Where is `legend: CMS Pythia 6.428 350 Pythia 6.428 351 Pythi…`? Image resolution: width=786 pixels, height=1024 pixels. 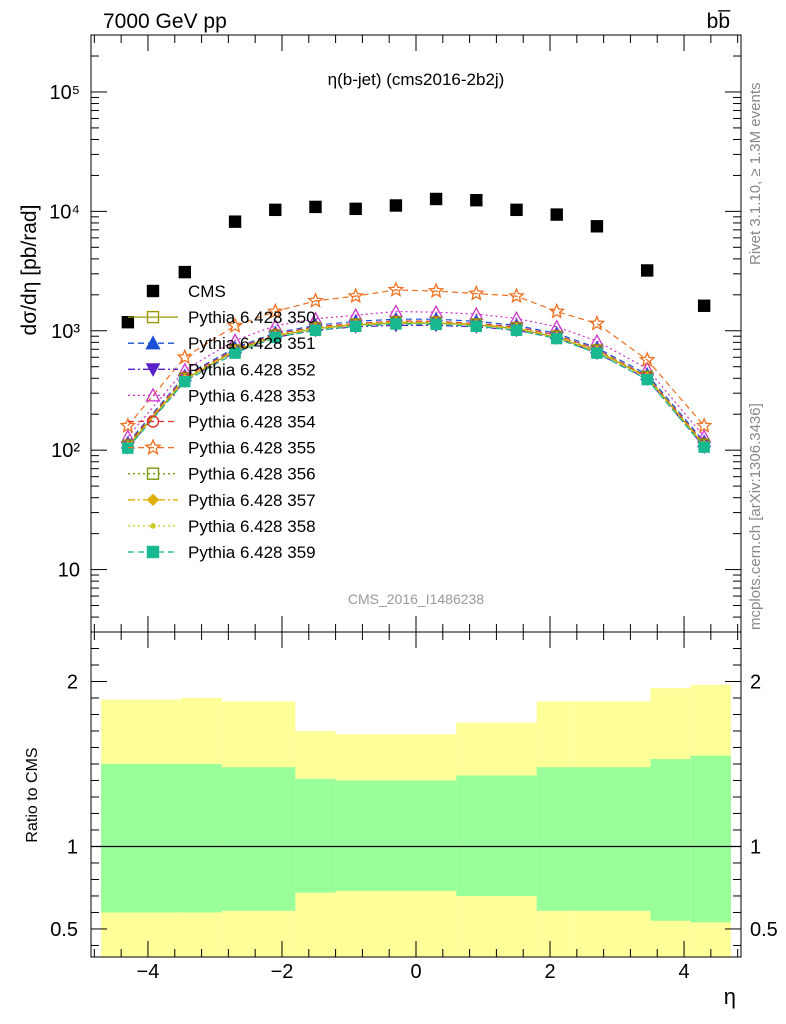
legend: CMS Pythia 6.428 350 Pythia 6.428 351 Pythi… is located at coordinates (222, 422).